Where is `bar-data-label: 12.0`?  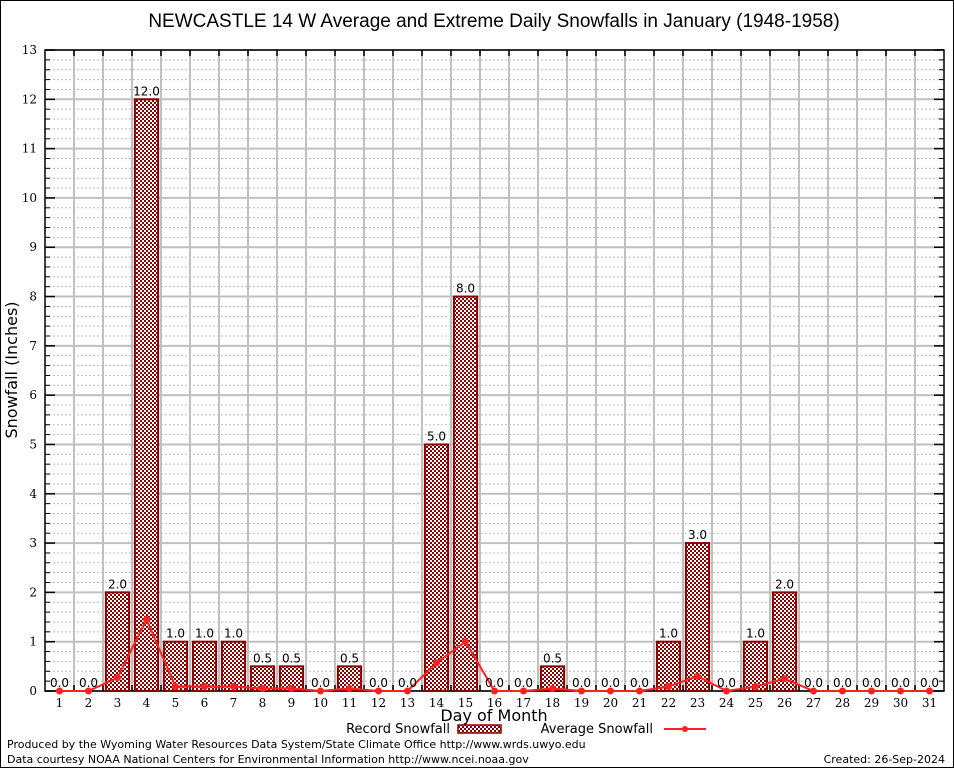 bar-data-label: 12.0 is located at coordinates (146, 91).